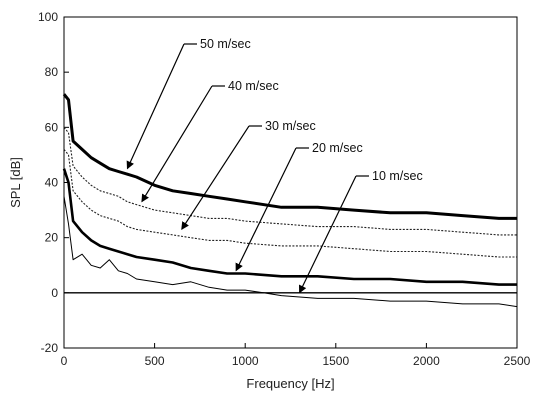 This screenshot has width=533, height=397. What do you see at coordinates (54, 293) in the screenshot?
I see `y-tick-label: 0` at bounding box center [54, 293].